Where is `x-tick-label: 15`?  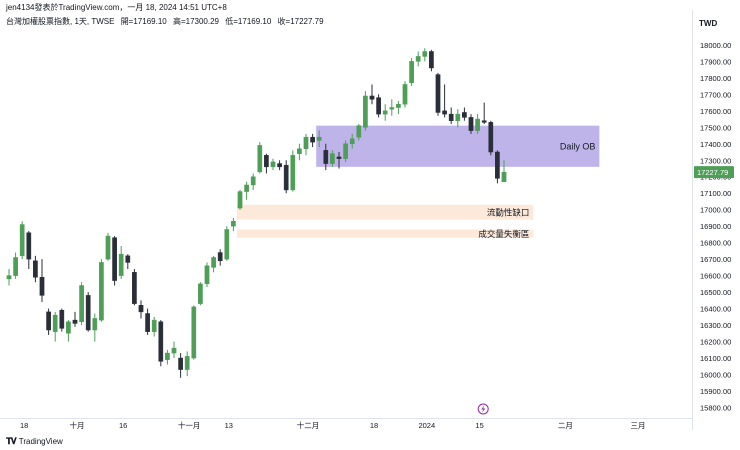 x-tick-label: 15 is located at coordinates (479, 425).